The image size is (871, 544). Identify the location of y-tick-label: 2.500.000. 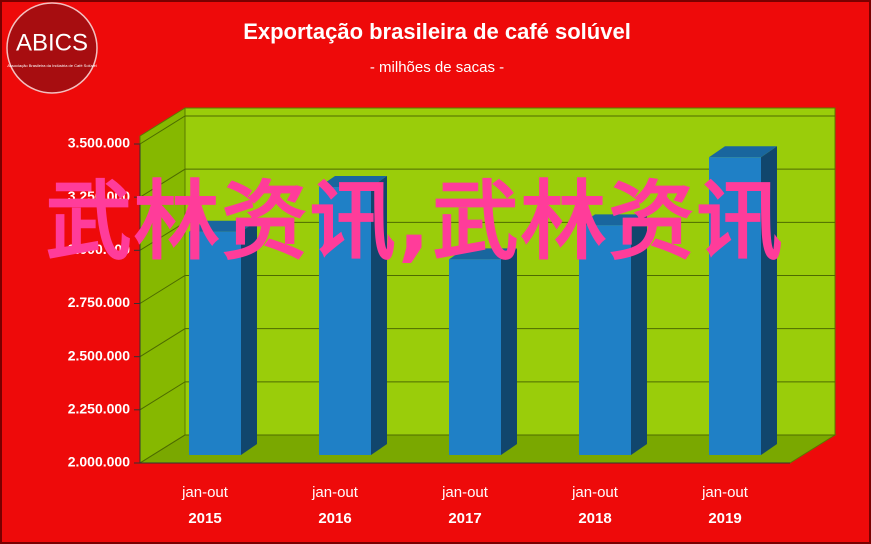
(99, 355).